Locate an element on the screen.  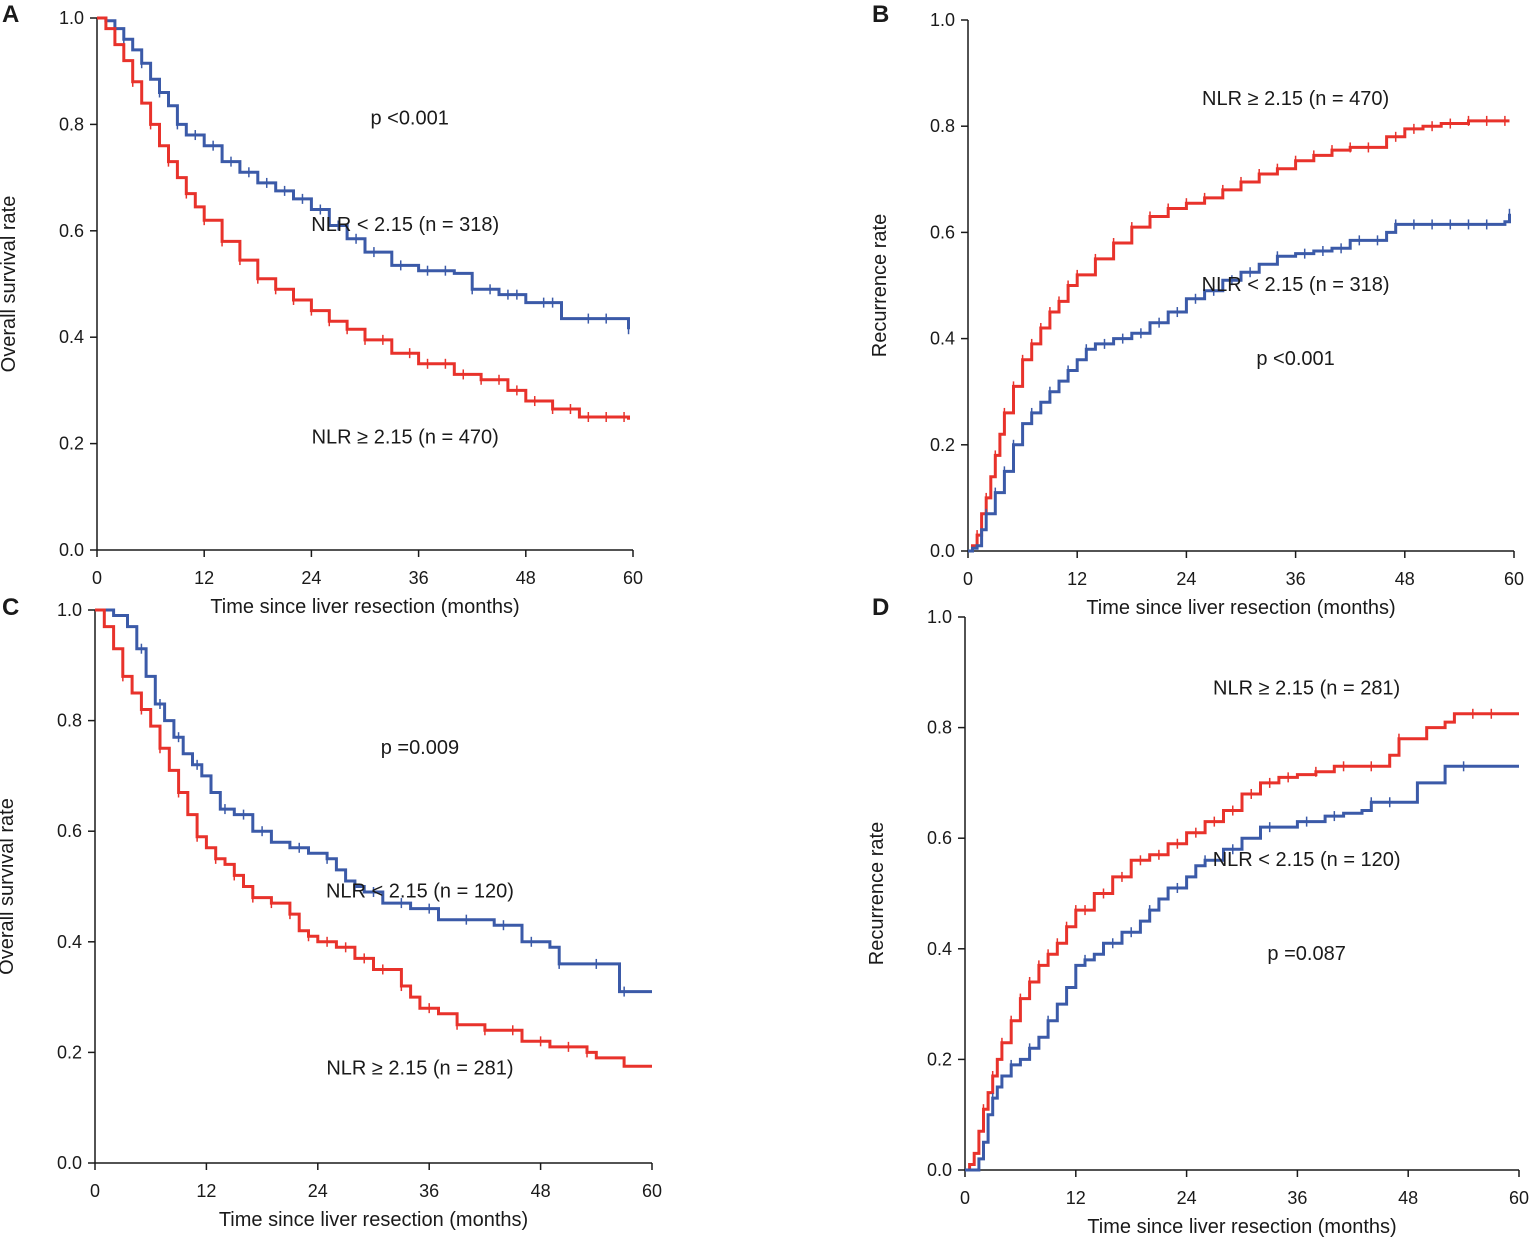
panel-letter: A is located at coordinates (10, 14).